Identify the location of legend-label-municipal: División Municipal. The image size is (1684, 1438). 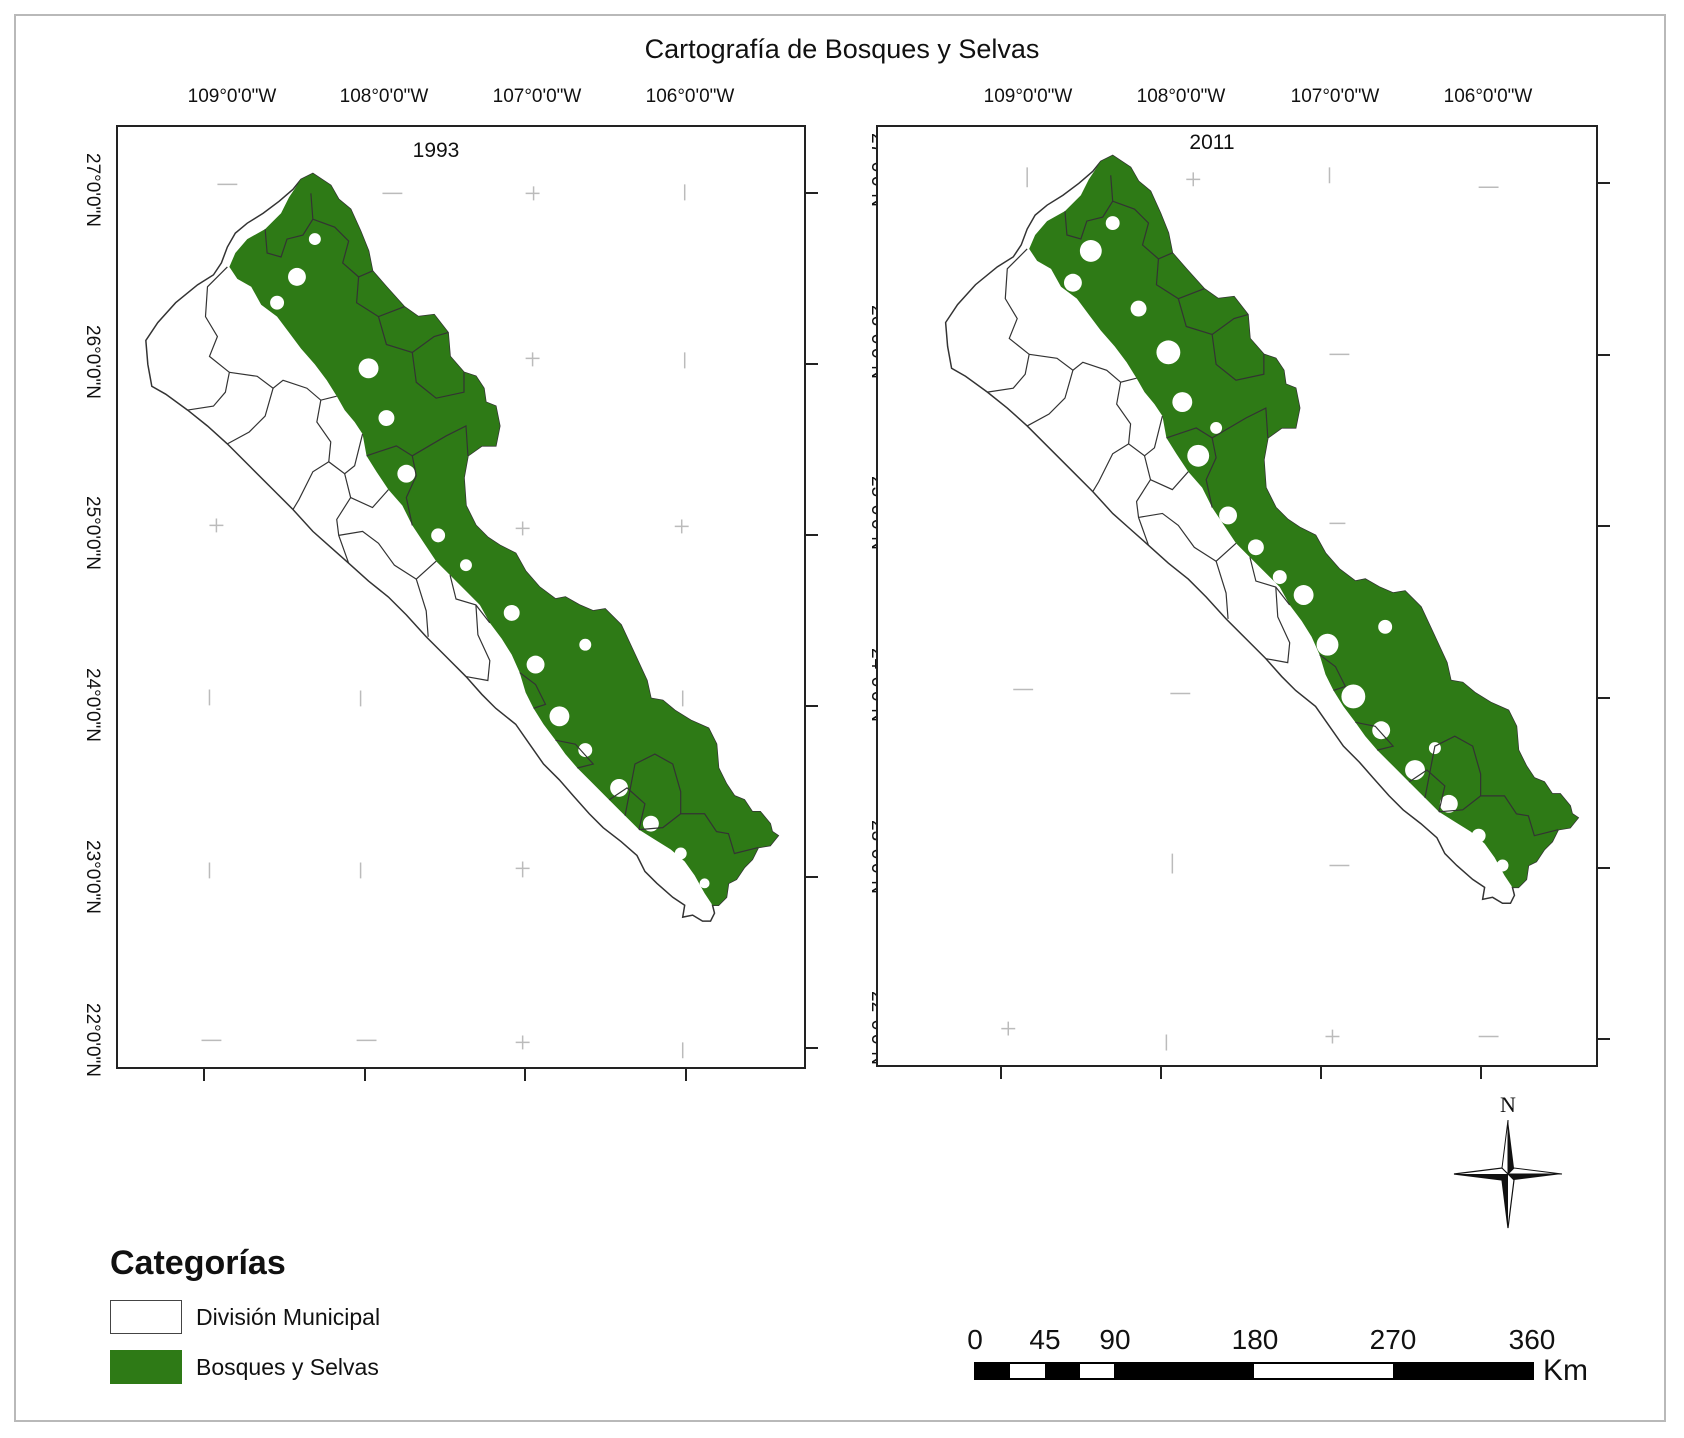
(288, 1317).